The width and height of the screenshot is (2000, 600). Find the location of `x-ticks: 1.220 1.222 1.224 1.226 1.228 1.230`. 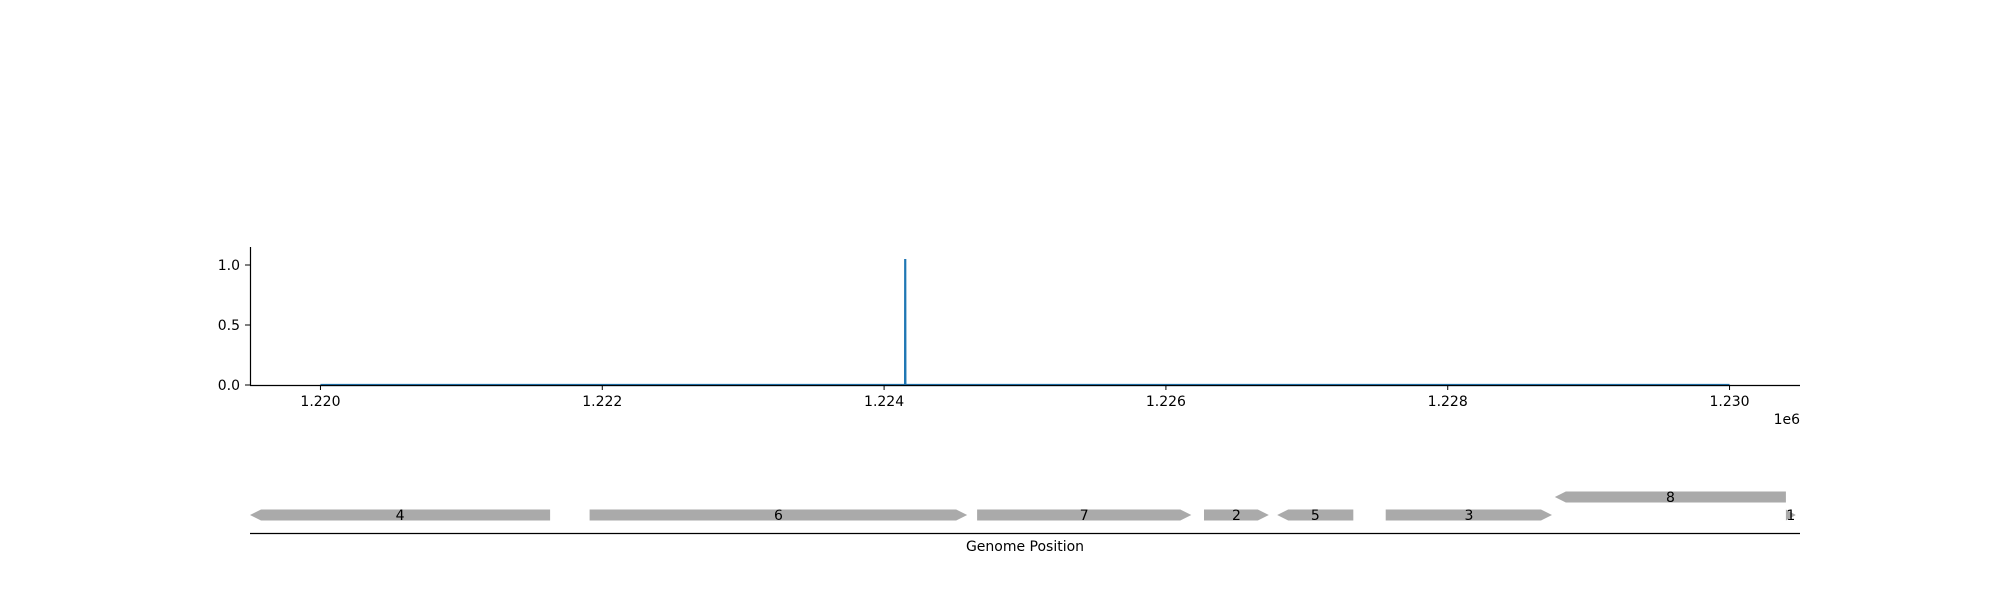

x-ticks: 1.220 1.222 1.224 1.226 1.228 1.230 is located at coordinates (1025, 397).